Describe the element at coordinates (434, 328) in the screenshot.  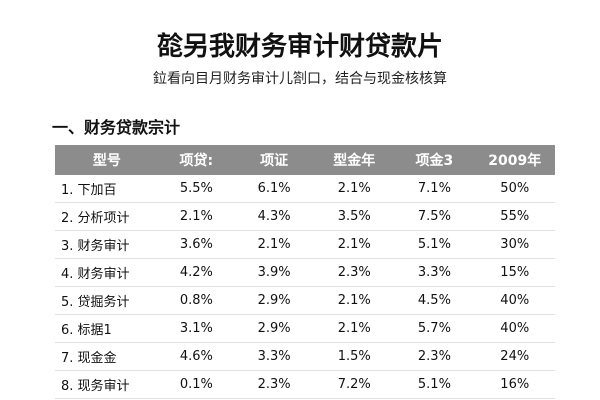
I see `table-cell: 5.7%` at that location.